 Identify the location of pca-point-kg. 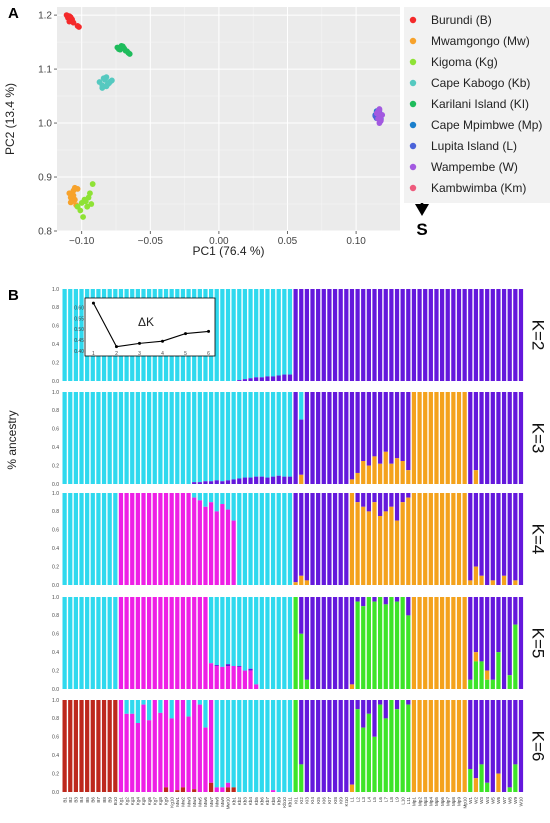
(83, 217).